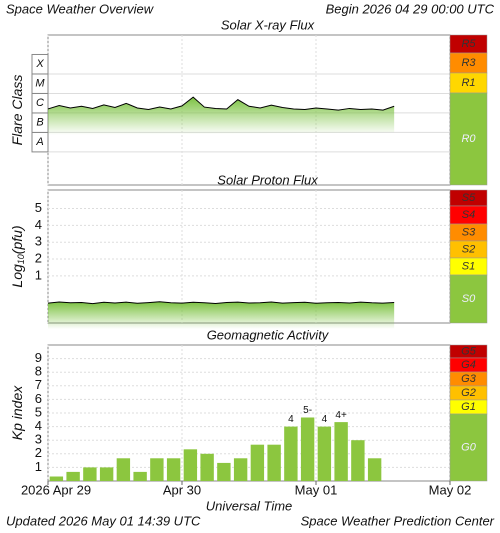  What do you see at coordinates (103, 520) in the screenshot?
I see `updated: Updated 2026 May 01 14:39 UTC` at bounding box center [103, 520].